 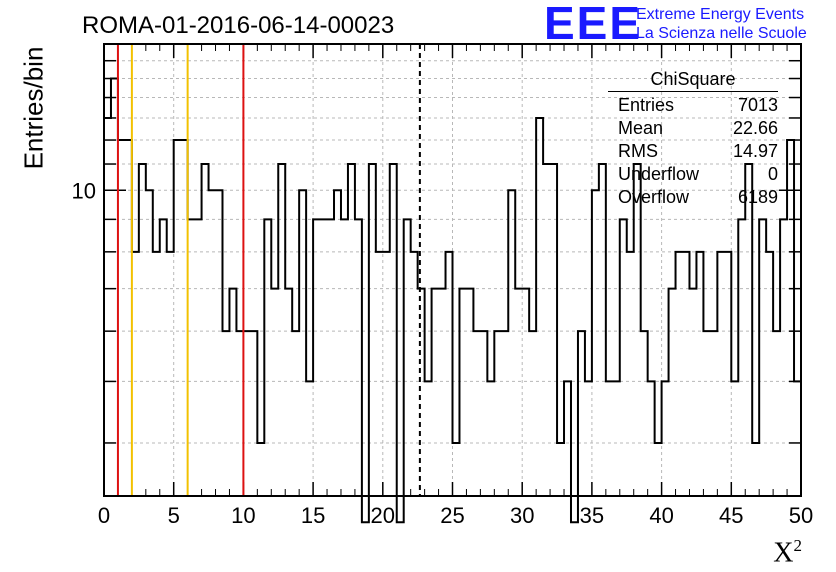 What do you see at coordinates (693, 197) in the screenshot?
I see `stats-row-overflow: Overflow 6189` at bounding box center [693, 197].